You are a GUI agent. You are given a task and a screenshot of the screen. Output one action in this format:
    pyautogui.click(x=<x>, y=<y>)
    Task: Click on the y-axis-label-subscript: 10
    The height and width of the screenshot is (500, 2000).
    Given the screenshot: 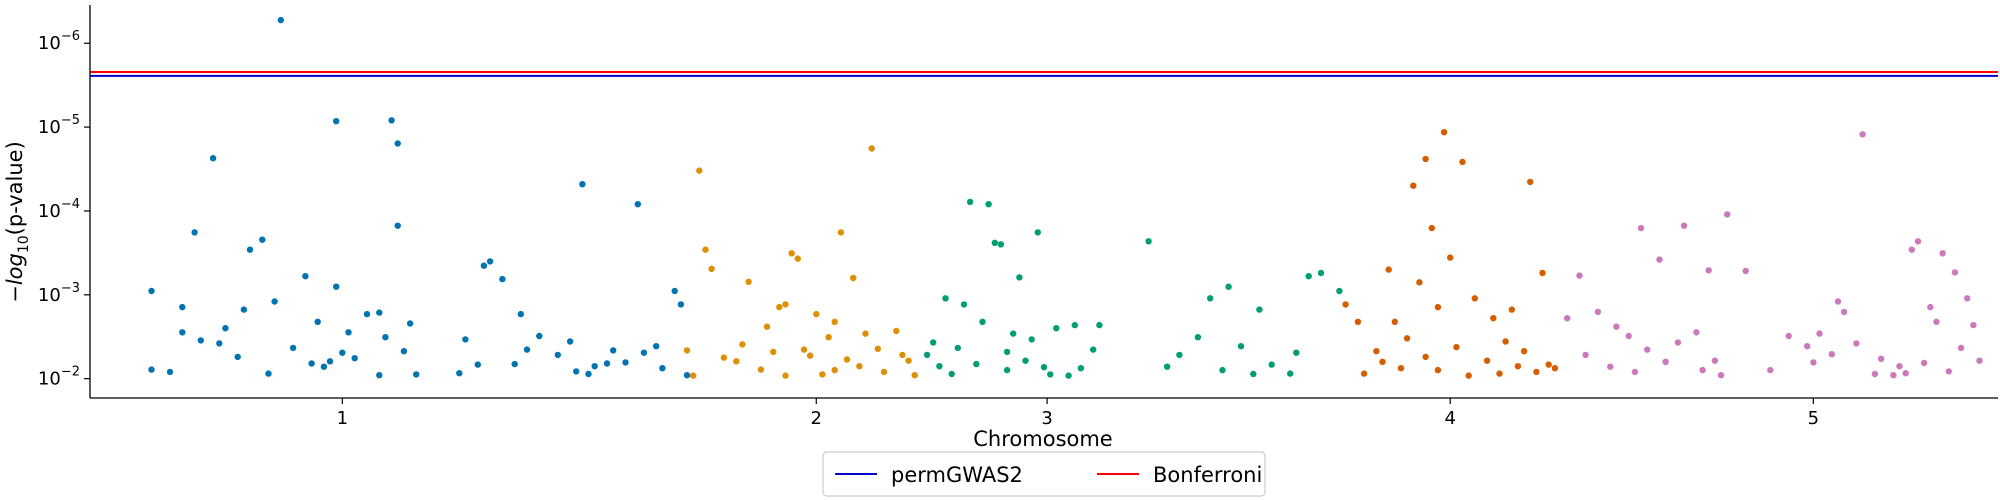 What is the action you would take?
    pyautogui.click(x=24, y=244)
    